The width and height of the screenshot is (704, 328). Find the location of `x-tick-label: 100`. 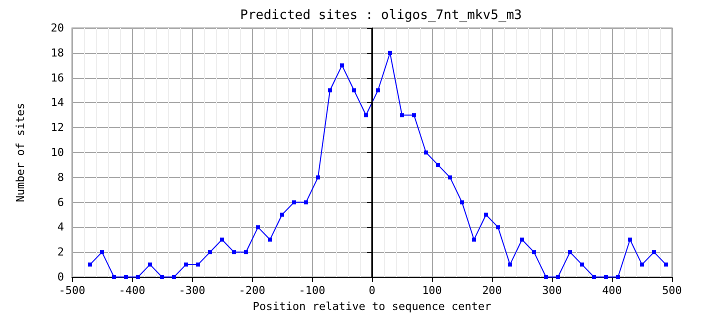

x-tick-label: 100 is located at coordinates (432, 290).